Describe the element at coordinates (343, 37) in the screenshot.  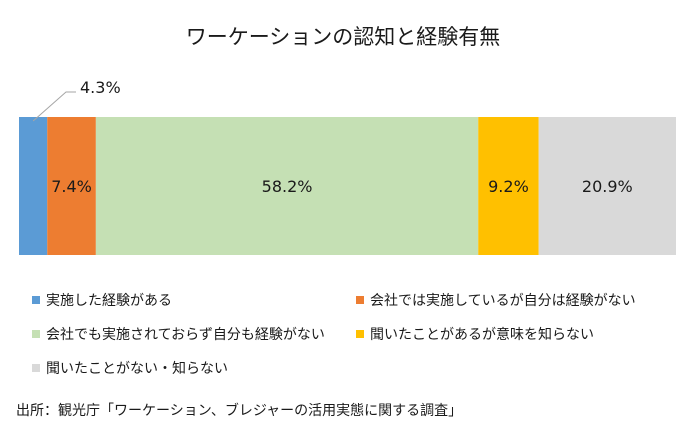
I see `chart-title: ワーケーションの認知と経験有無` at that location.